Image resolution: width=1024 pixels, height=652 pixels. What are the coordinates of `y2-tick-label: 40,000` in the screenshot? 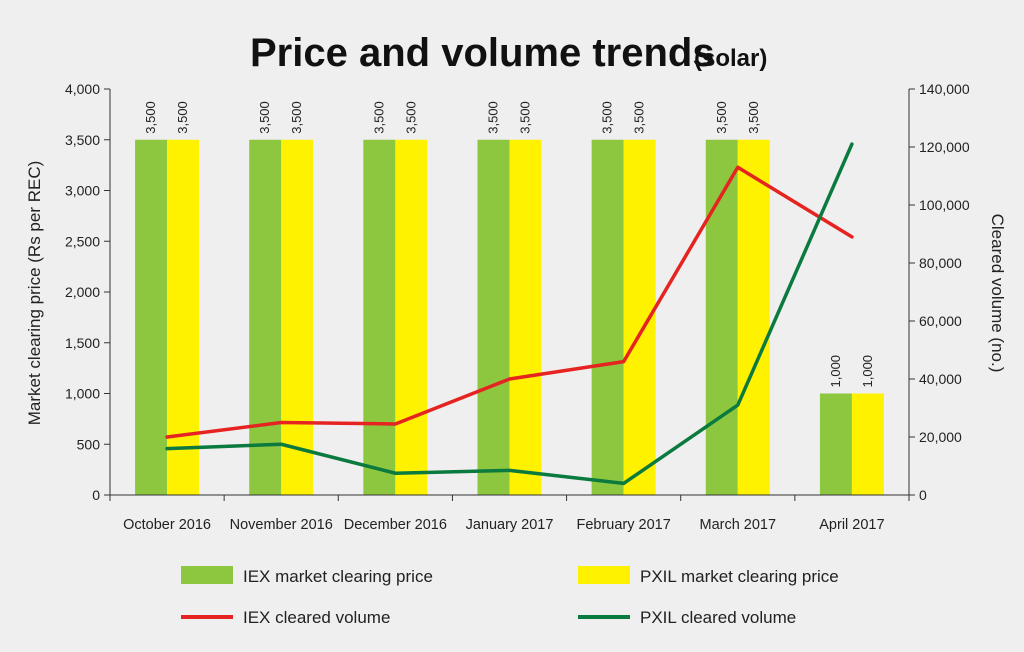 It's located at (940, 379).